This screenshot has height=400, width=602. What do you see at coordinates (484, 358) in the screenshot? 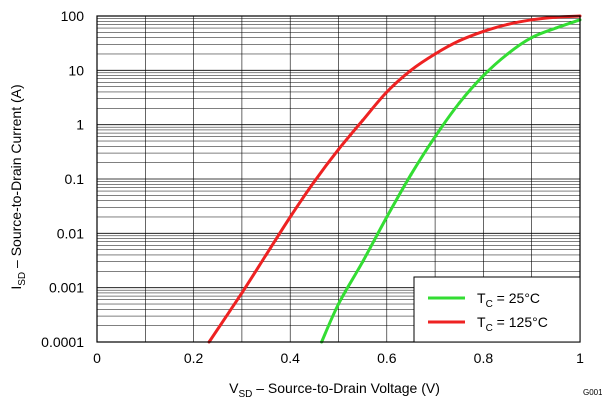
I see `x-tick-label: 0.8` at bounding box center [484, 358].